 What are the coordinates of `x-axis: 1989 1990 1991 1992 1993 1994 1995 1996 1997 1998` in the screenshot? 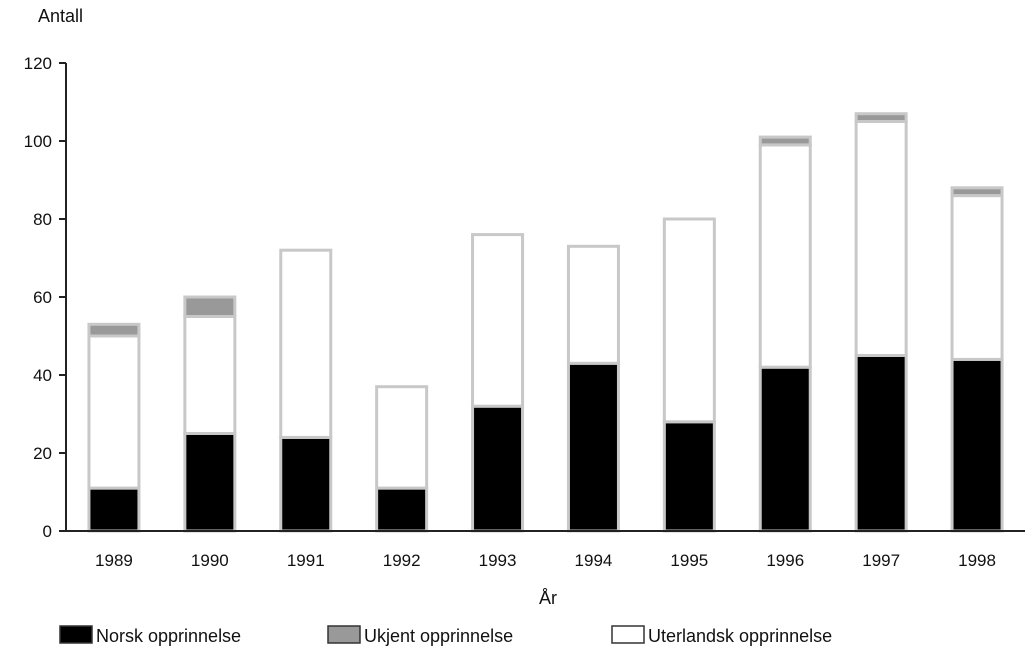 It's located at (545, 550).